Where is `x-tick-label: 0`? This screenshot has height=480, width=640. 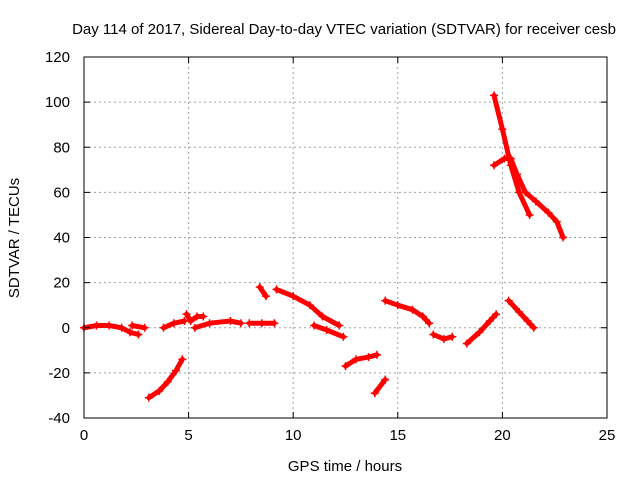 x-tick-label: 0 is located at coordinates (84, 435).